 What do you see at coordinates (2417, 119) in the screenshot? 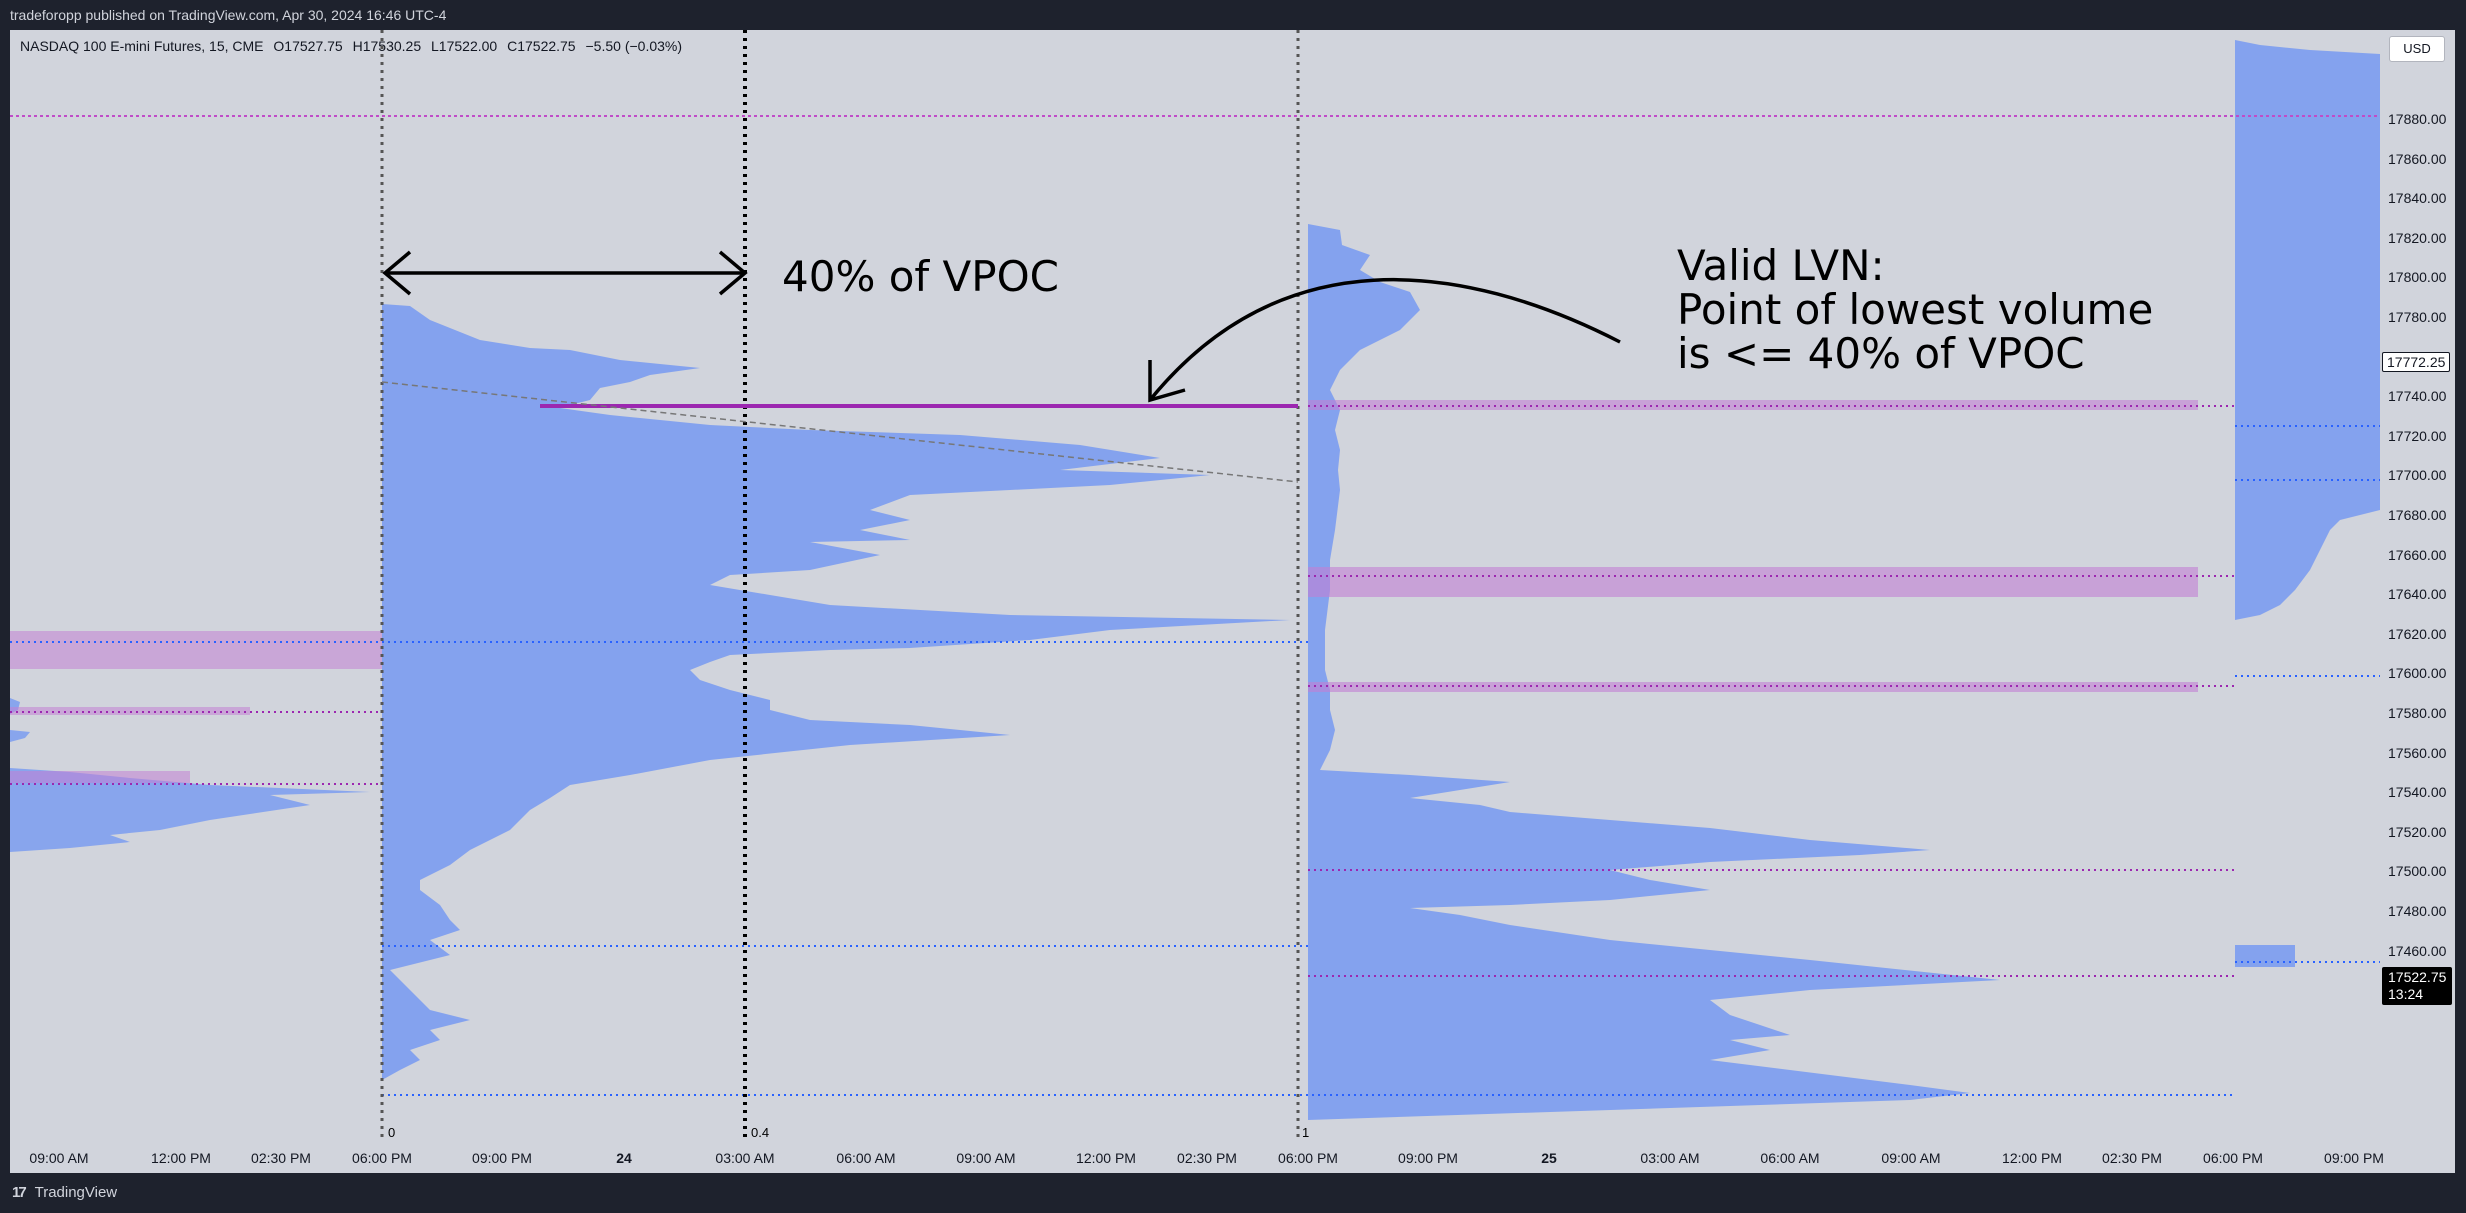
I see `price-tick-label: 17880.00` at bounding box center [2417, 119].